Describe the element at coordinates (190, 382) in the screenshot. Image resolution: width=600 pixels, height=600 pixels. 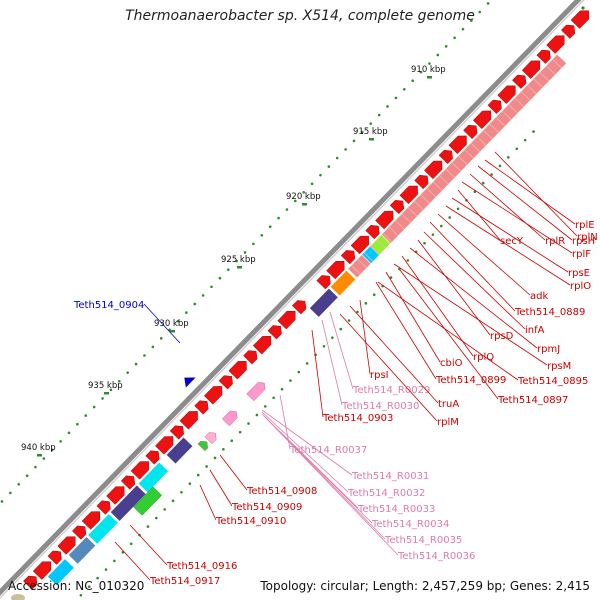
I see `highlighted-feature-arrow` at that location.